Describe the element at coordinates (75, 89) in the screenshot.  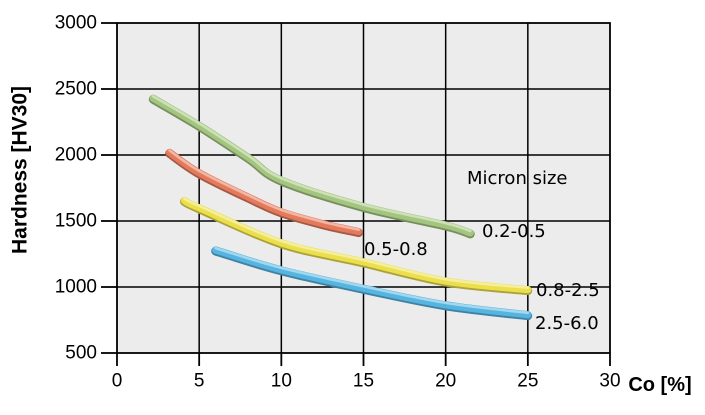
I see `y-tick-label: 2500` at that location.